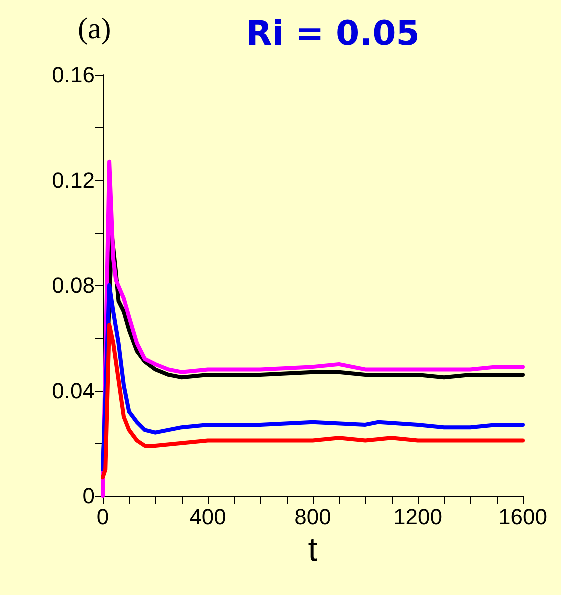  Describe the element at coordinates (95, 29) in the screenshot. I see `text: (a)` at that location.